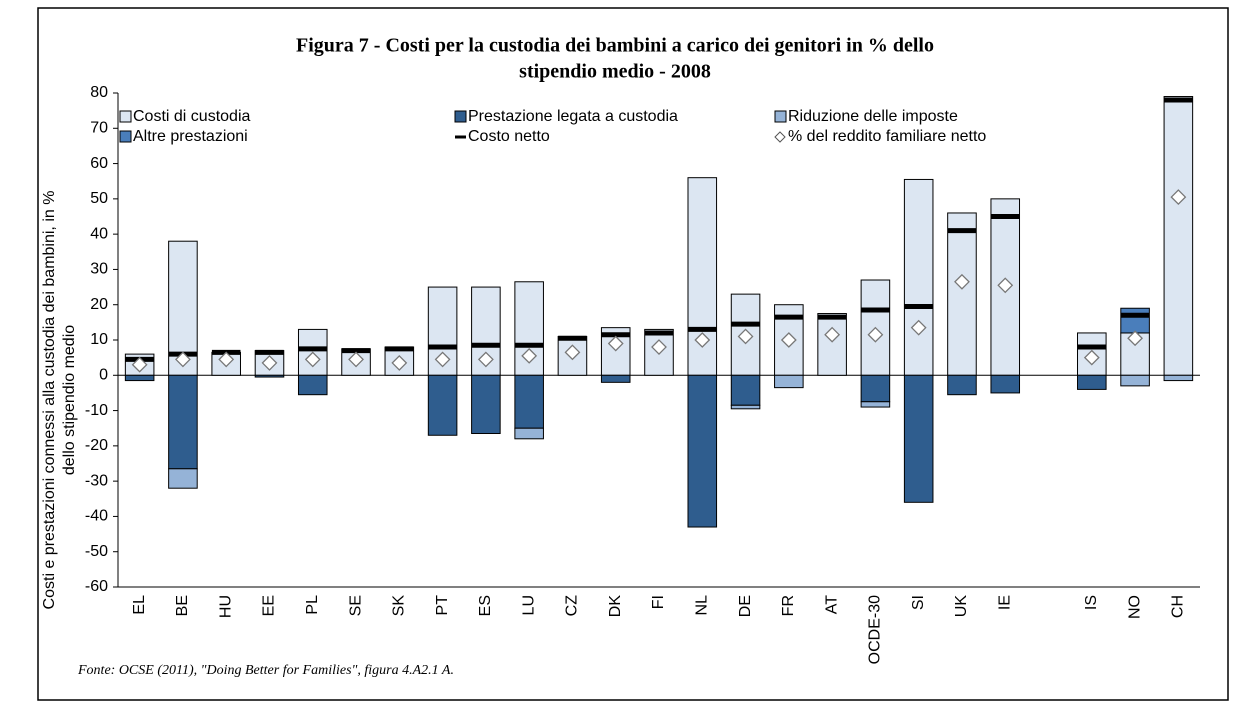 The height and width of the screenshot is (707, 1239). Describe the element at coordinates (99, 233) in the screenshot. I see `y-tick-label: 40` at that location.